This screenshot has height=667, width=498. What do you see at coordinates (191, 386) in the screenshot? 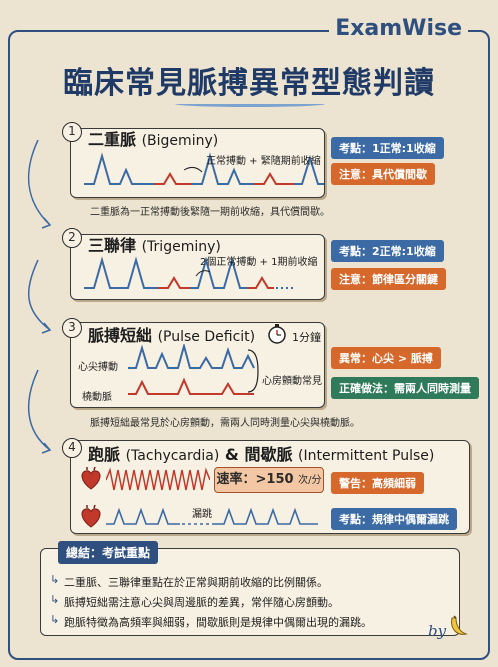
I see `radial-waveform` at bounding box center [191, 386].